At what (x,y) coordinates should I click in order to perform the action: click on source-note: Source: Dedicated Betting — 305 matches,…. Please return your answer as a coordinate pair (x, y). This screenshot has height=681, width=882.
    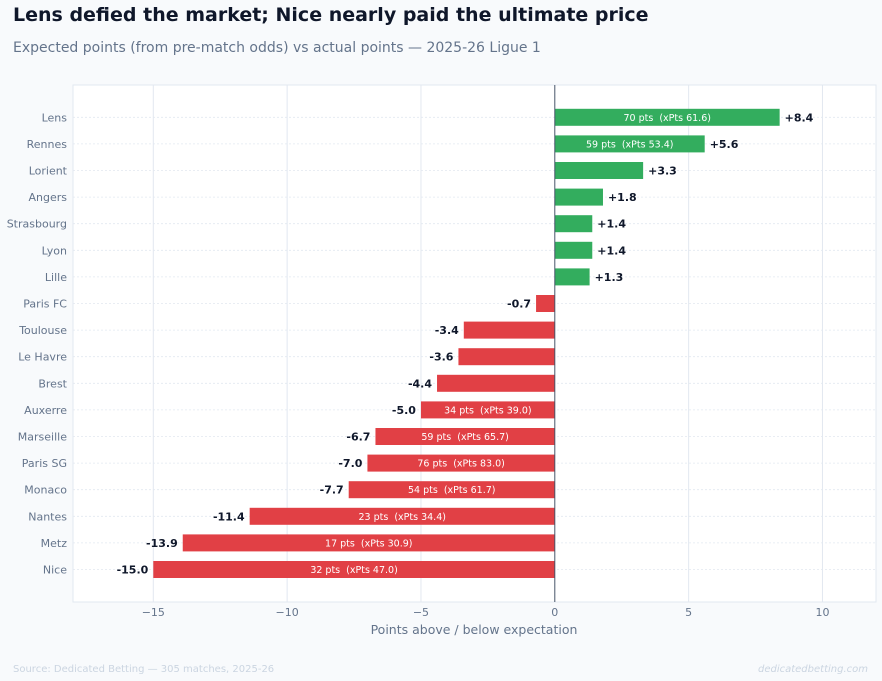
    Looking at the image, I should click on (144, 669).